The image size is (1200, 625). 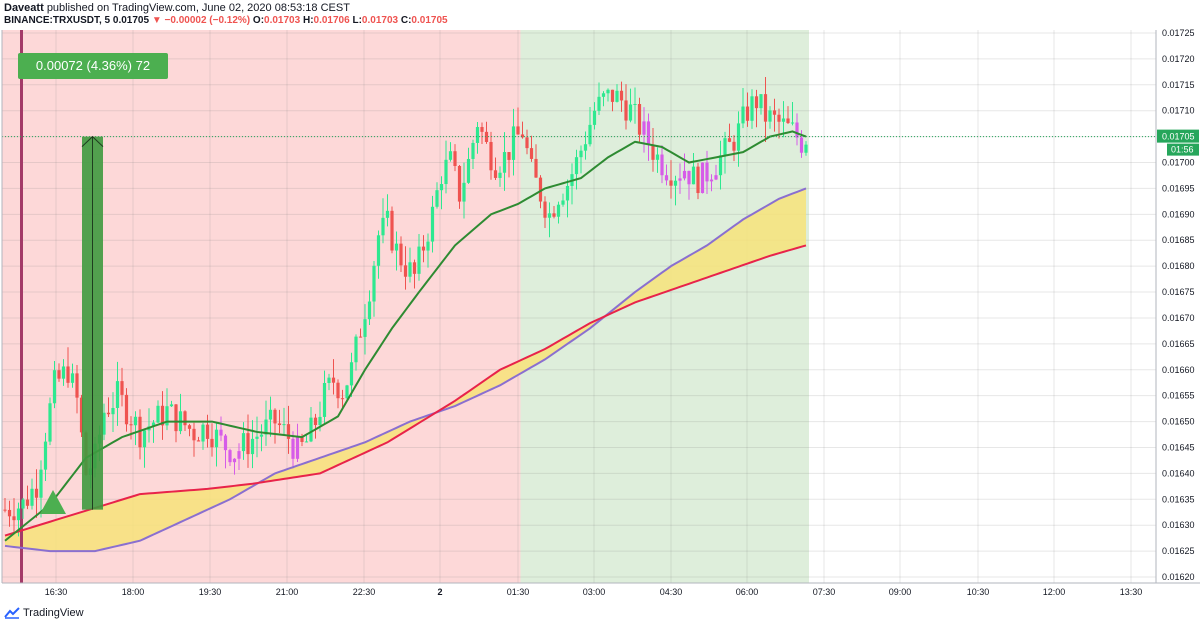 I want to click on y-tick-label: 0.01720, so click(x=1178, y=59).